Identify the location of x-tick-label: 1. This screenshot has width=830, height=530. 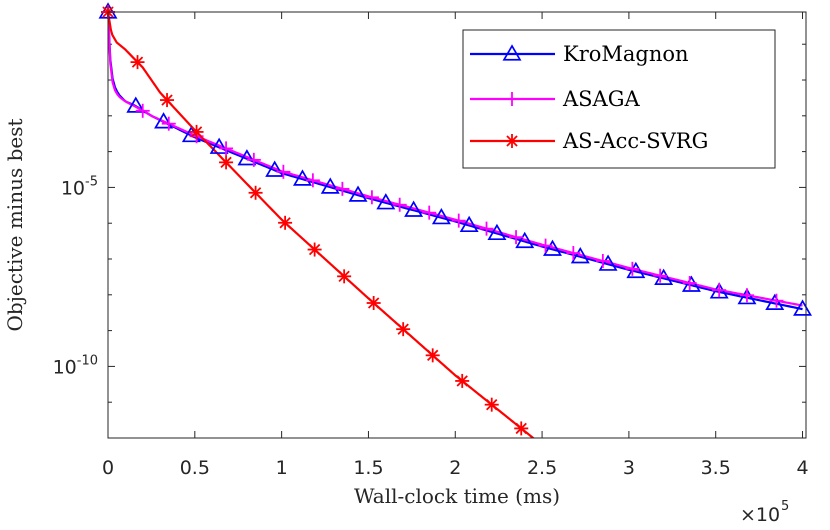
(282, 468).